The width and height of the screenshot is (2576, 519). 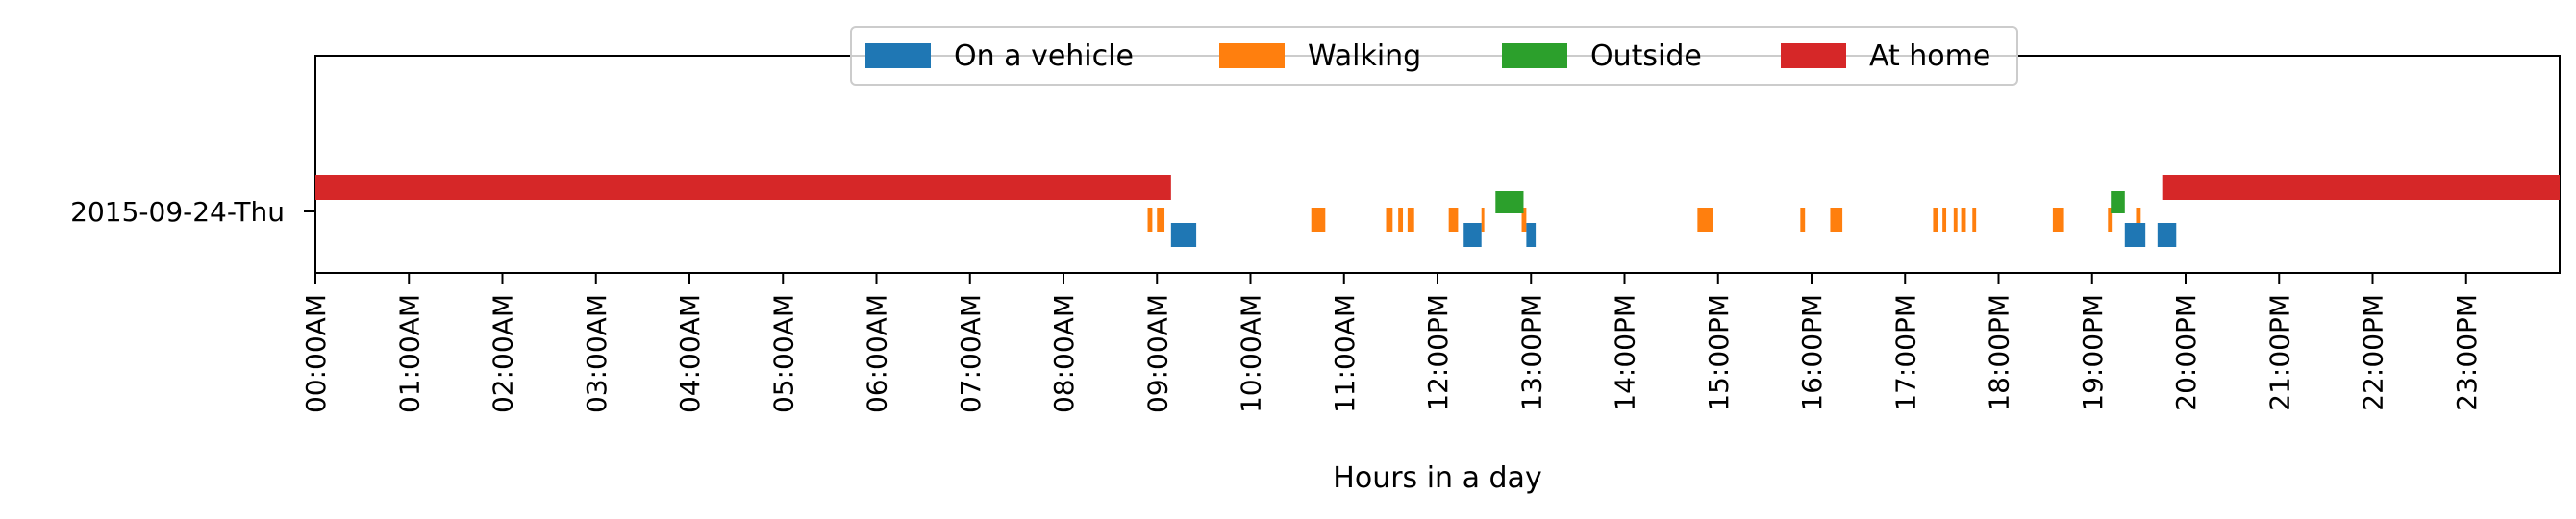 What do you see at coordinates (316, 353) in the screenshot?
I see `x-tick-label-0: 00:00AM` at bounding box center [316, 353].